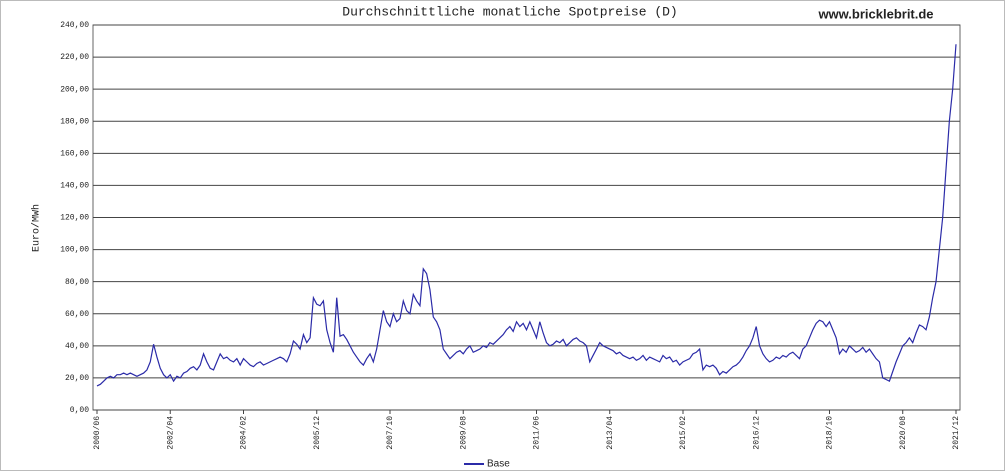  Describe the element at coordinates (463, 433) in the screenshot. I see `x-tick-label: 2009/08` at that location.